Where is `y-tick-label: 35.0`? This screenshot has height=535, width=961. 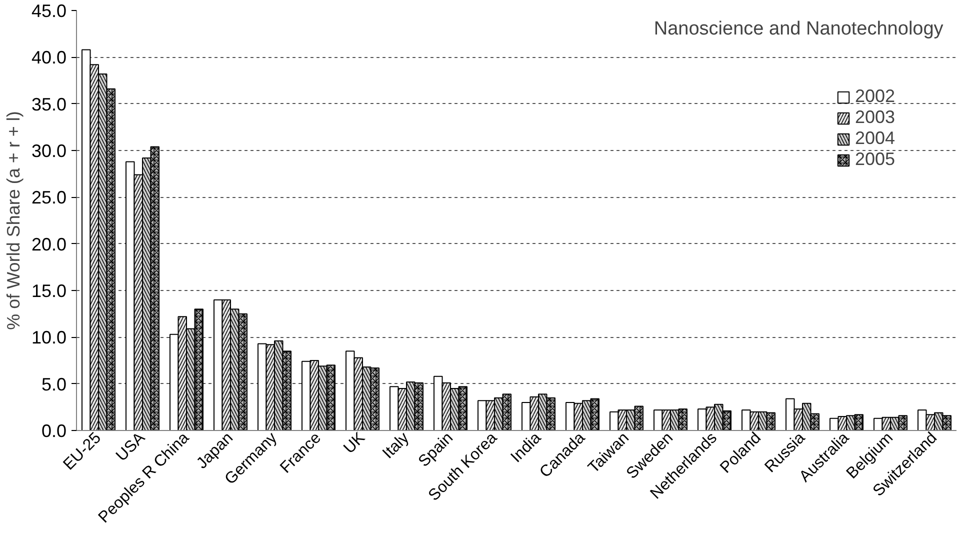 y-tick-label: 35.0 is located at coordinates (49, 104).